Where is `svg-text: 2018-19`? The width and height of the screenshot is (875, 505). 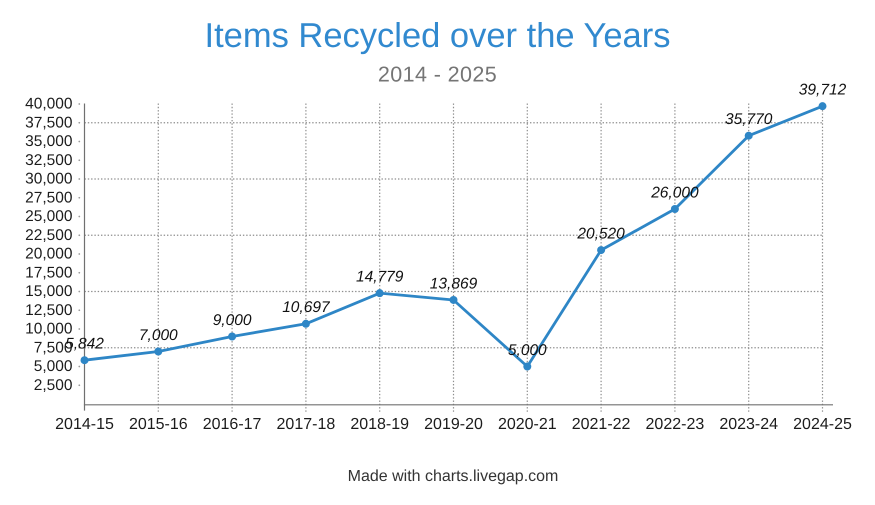 svg-text: 2018-19 is located at coordinates (379, 424).